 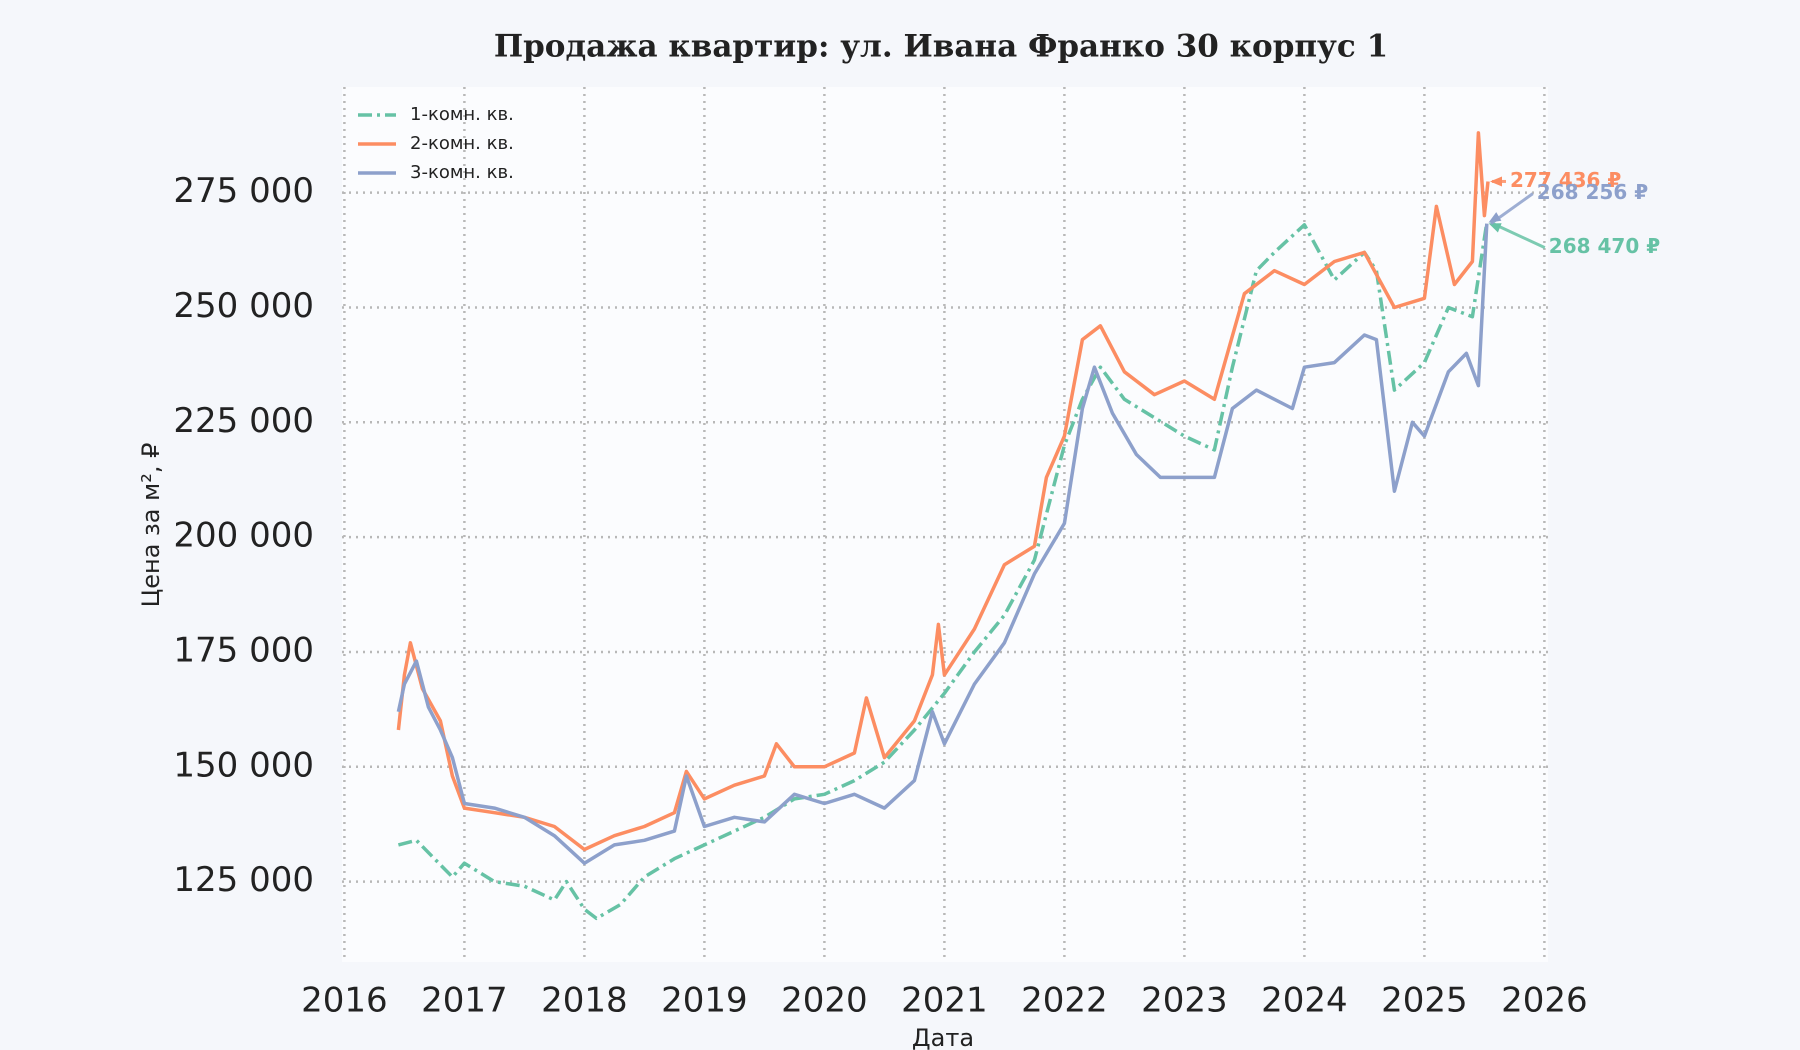 I want to click on y-axis-label: Цена за м², ₽, so click(x=151, y=525).